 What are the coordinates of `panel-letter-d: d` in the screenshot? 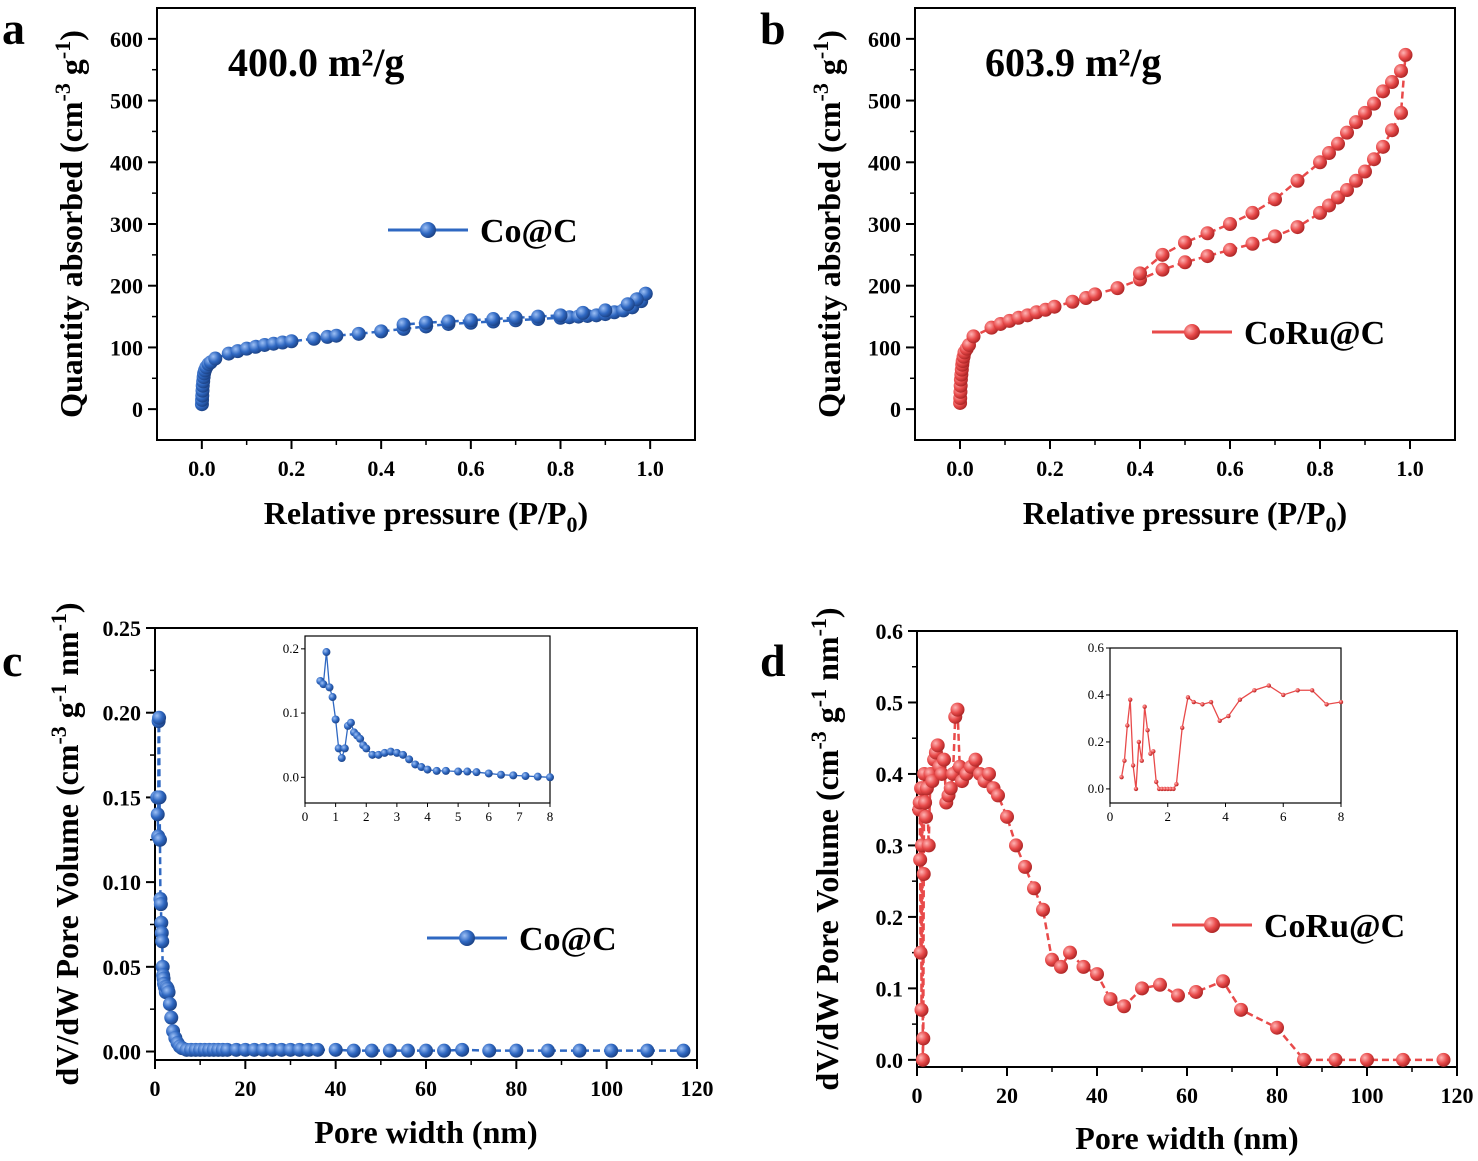 It's located at (773, 660).